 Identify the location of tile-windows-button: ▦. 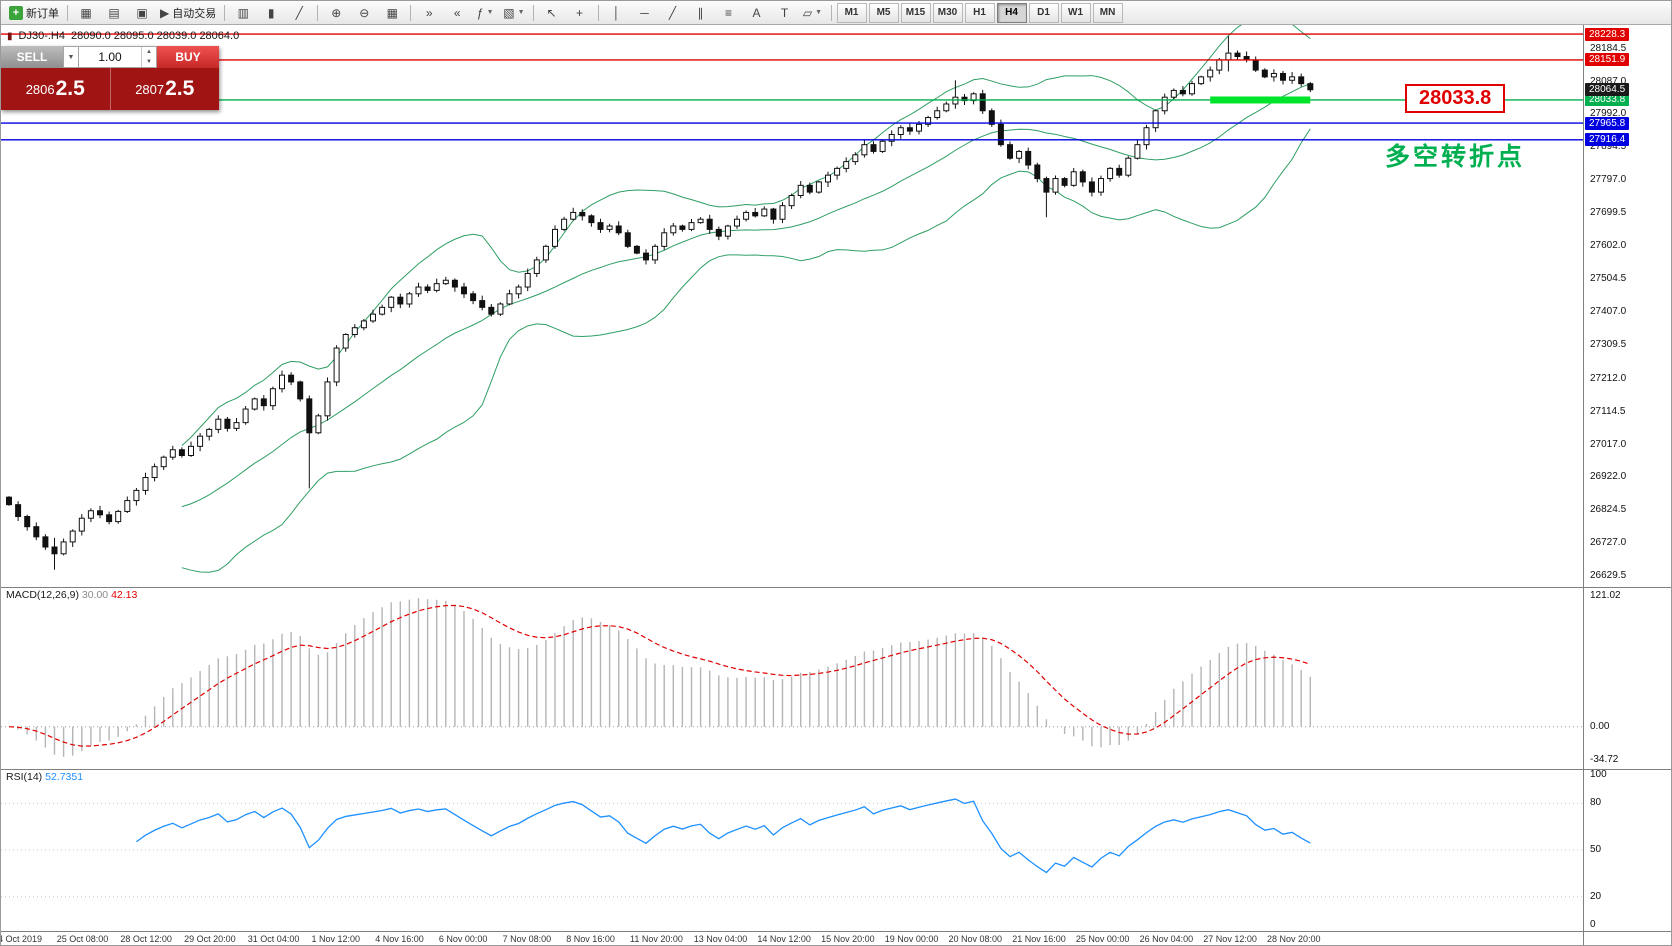
(392, 13).